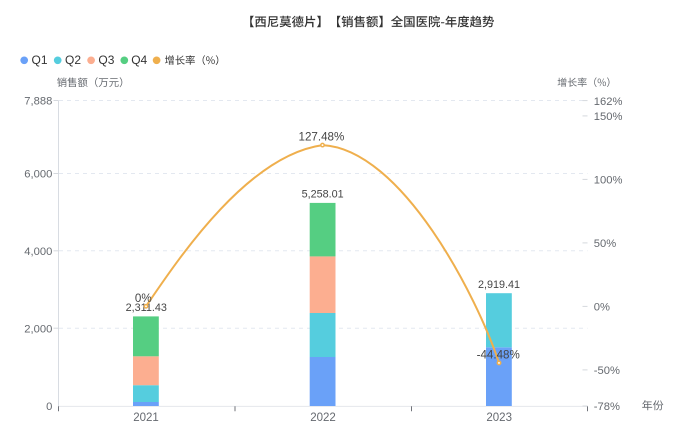 Image resolution: width=683 pixels, height=433 pixels. I want to click on svg-text: 2021, so click(146, 418).